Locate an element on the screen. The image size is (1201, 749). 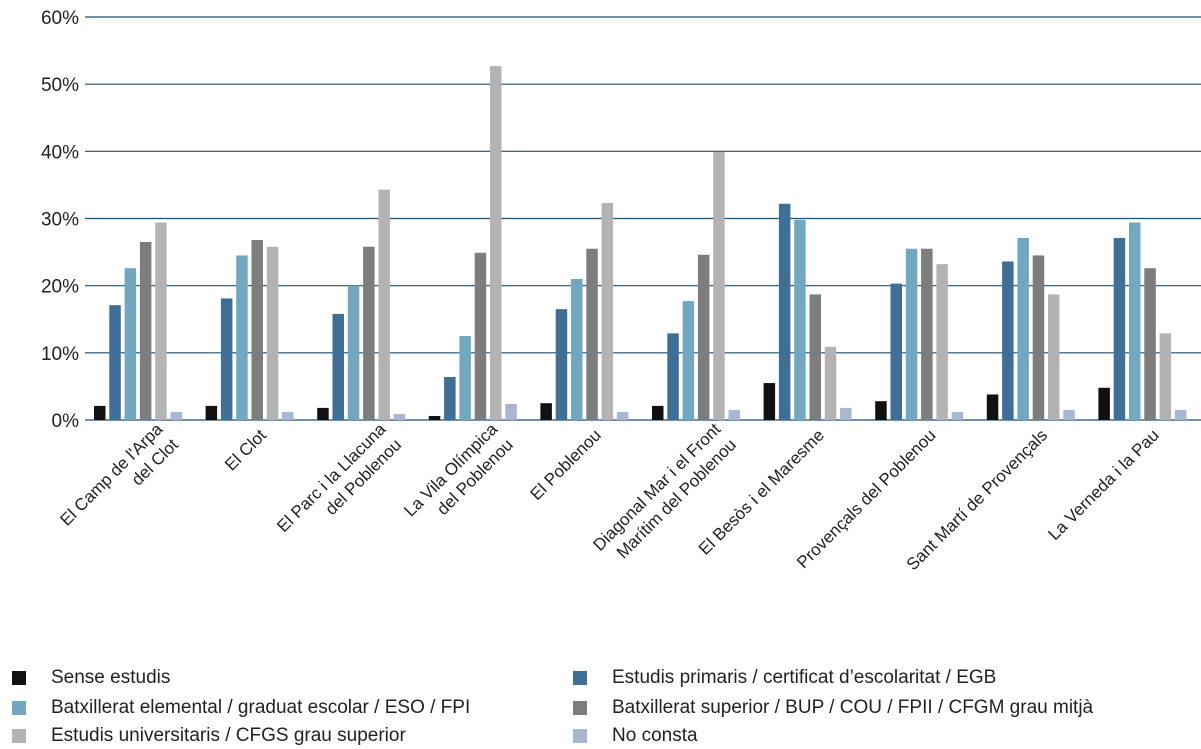
legend-item-sense-estudis: Sense estudis is located at coordinates (91, 678).